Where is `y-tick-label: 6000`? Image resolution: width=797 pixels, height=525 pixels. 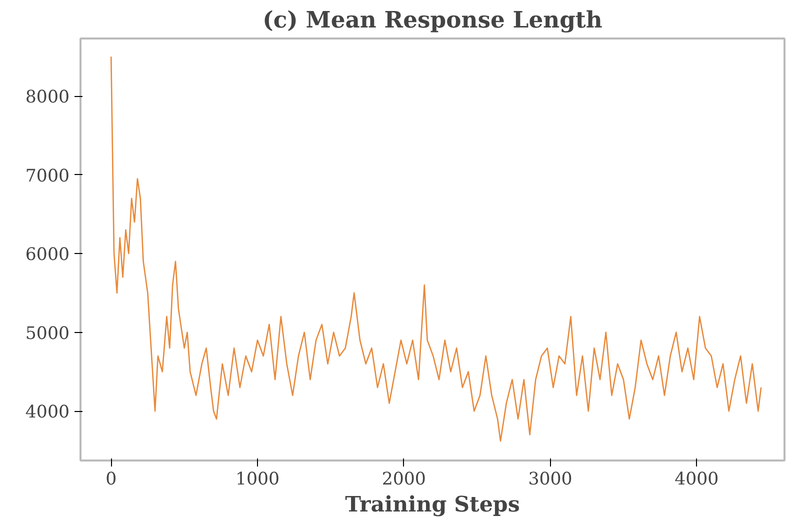 y-tick-label: 6000 is located at coordinates (47, 255).